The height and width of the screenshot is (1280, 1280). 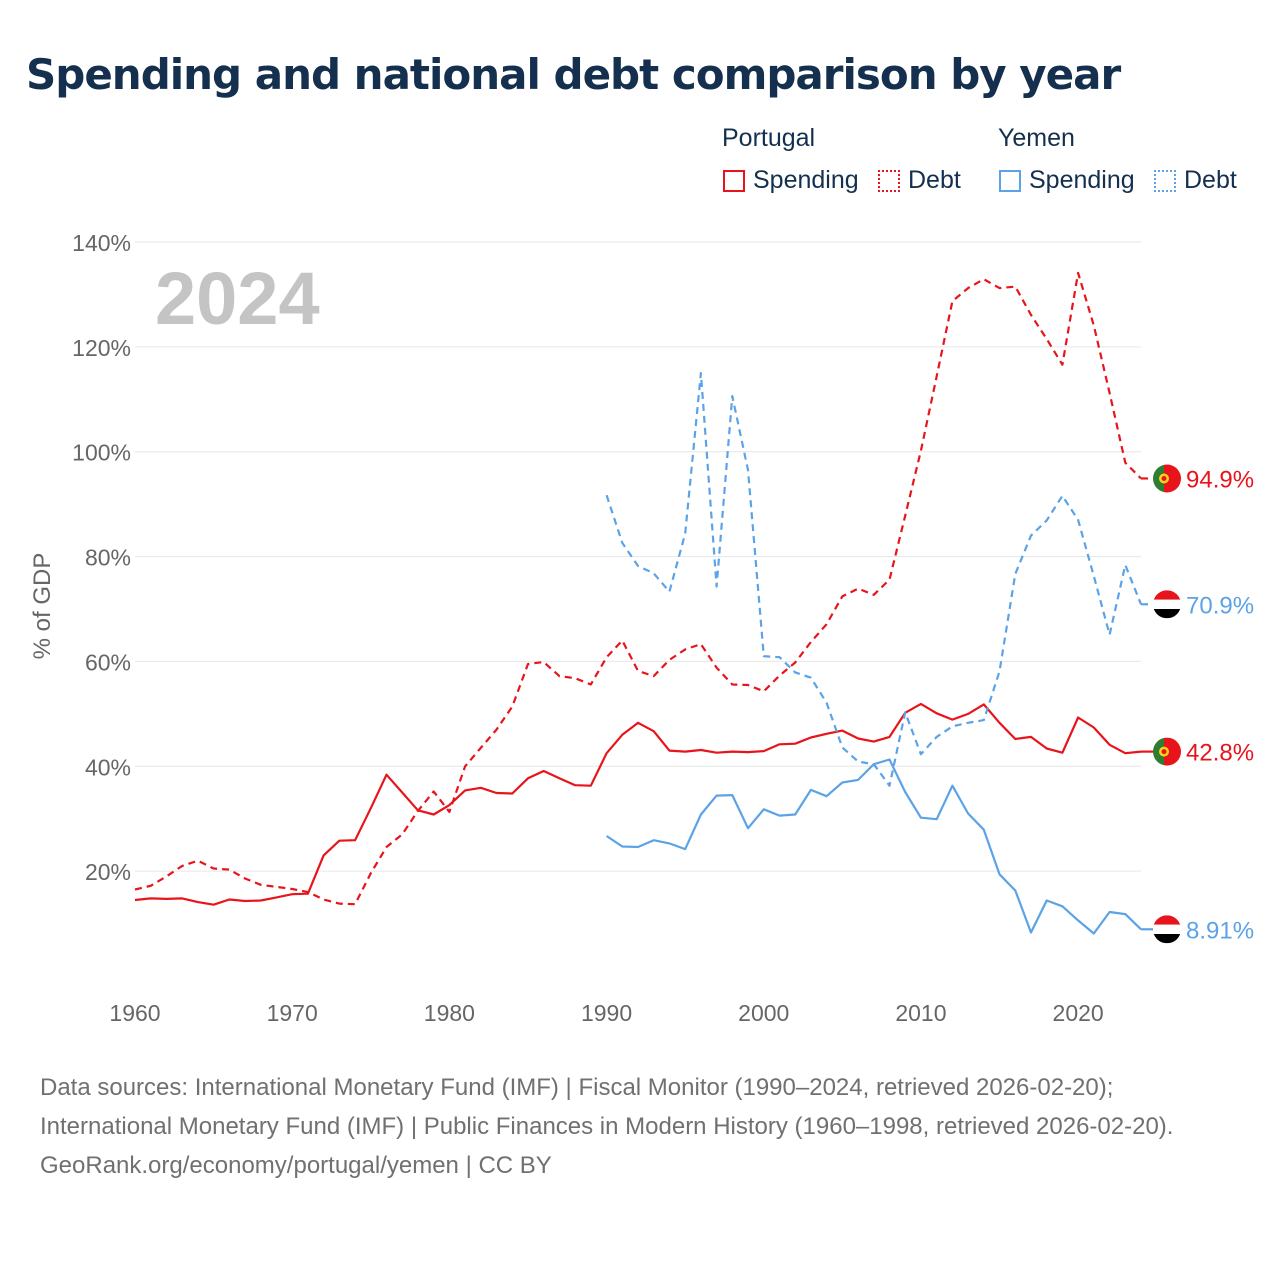 What do you see at coordinates (101, 453) in the screenshot?
I see `y-tick-label: 100%` at bounding box center [101, 453].